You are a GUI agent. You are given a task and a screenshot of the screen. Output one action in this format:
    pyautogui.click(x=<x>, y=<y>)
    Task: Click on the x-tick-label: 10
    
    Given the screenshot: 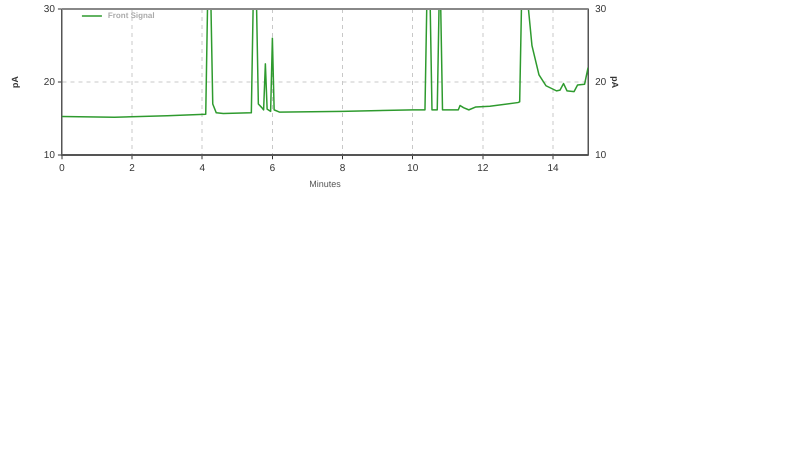 What is the action you would take?
    pyautogui.click(x=413, y=168)
    